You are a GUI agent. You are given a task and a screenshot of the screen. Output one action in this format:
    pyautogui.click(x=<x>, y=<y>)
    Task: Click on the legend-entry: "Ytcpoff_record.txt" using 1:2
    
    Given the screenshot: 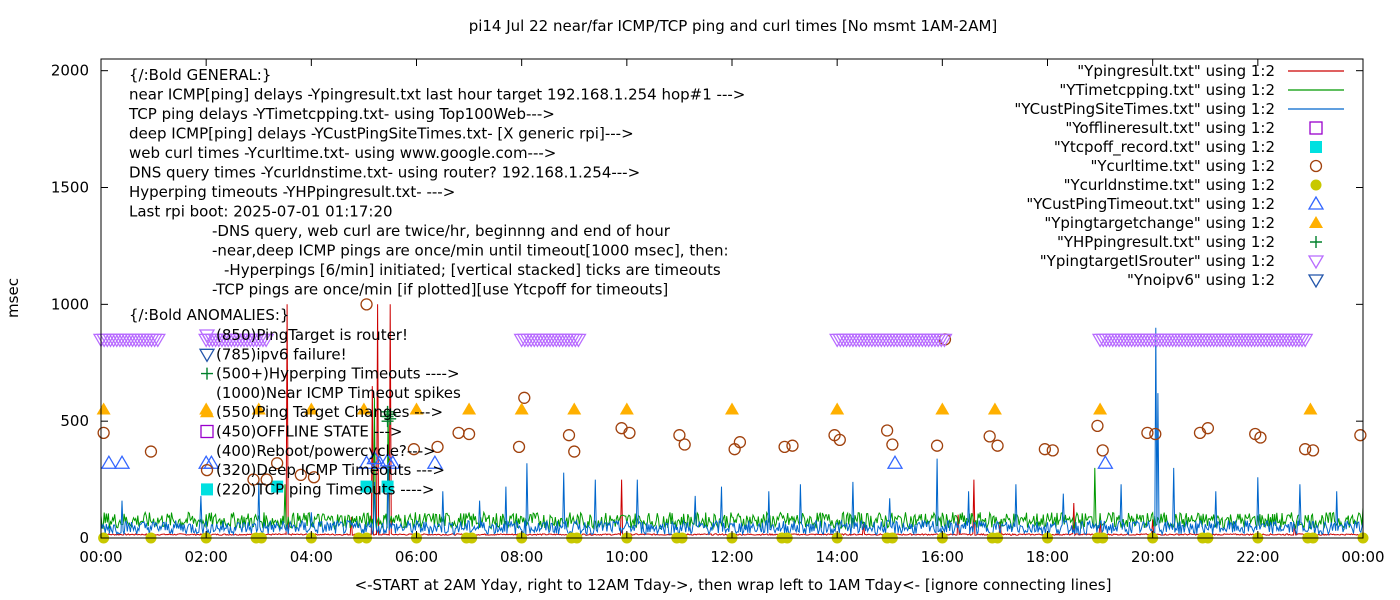 What is the action you would take?
    pyautogui.click(x=1164, y=147)
    